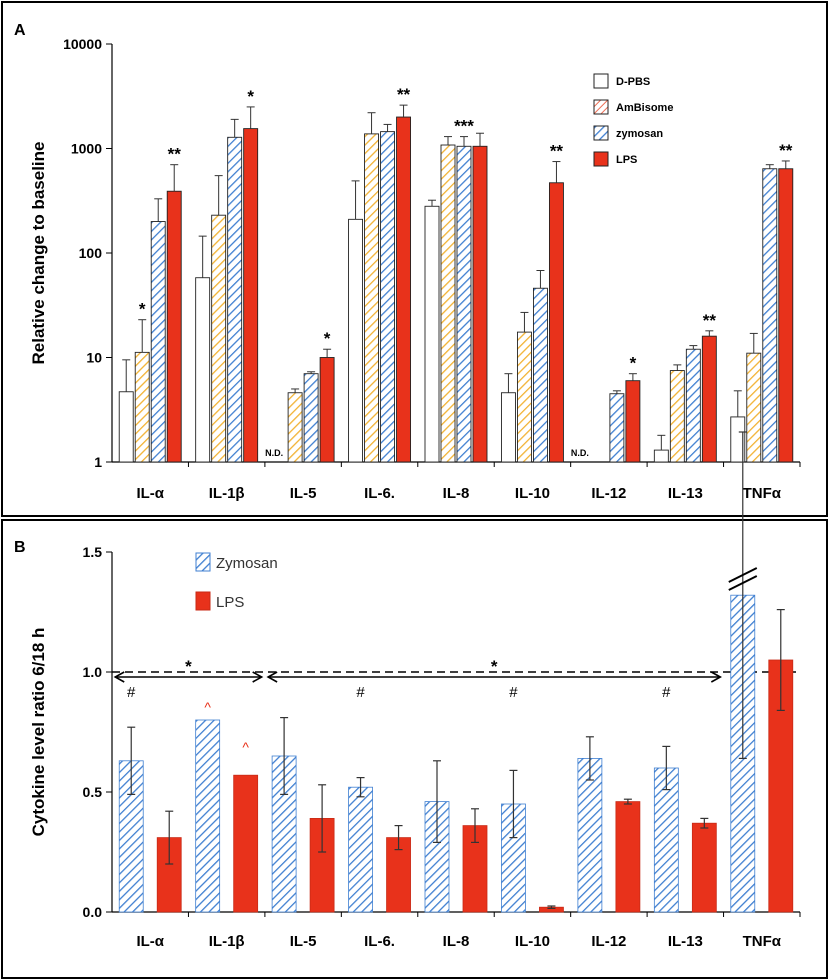 This screenshot has width=829, height=980. Describe the element at coordinates (633, 82) in the screenshot. I see `legend-label-a: D-PBS` at that location.